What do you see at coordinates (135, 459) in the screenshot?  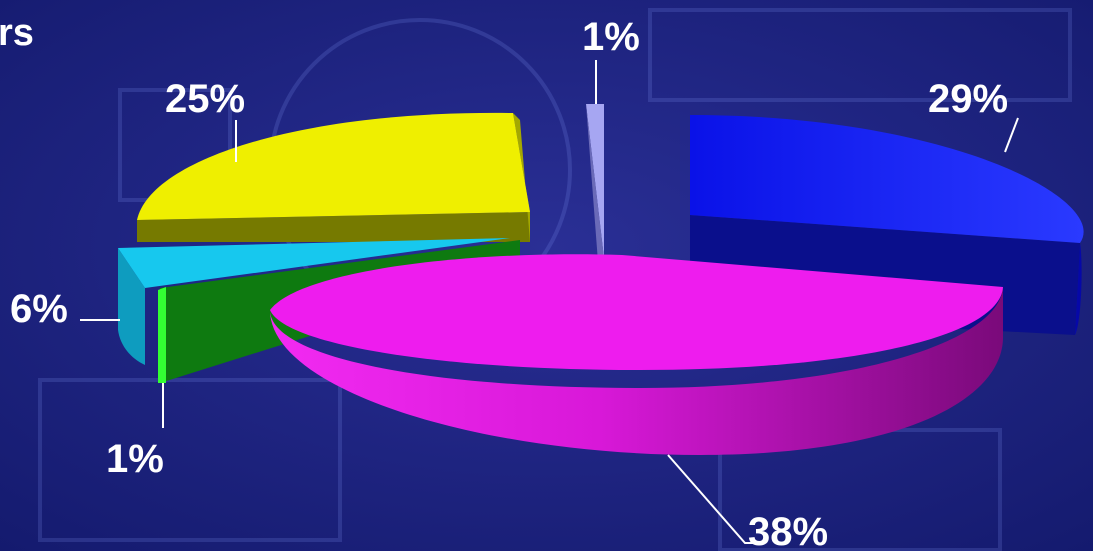 I see `data-label-1-bottom: 1%` at bounding box center [135, 459].